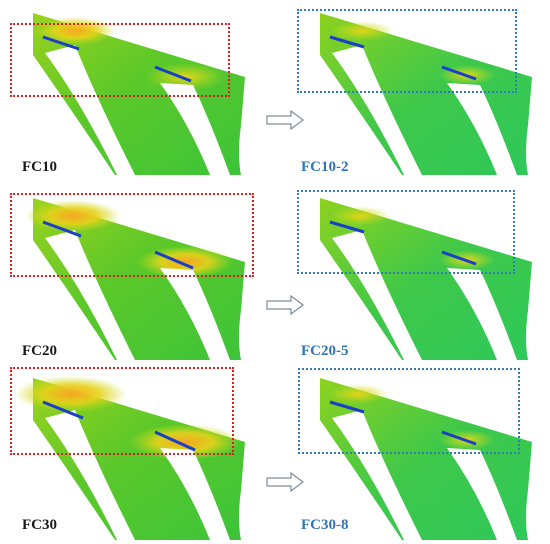  I want to click on case-label-fc20: FC20, so click(39, 351).